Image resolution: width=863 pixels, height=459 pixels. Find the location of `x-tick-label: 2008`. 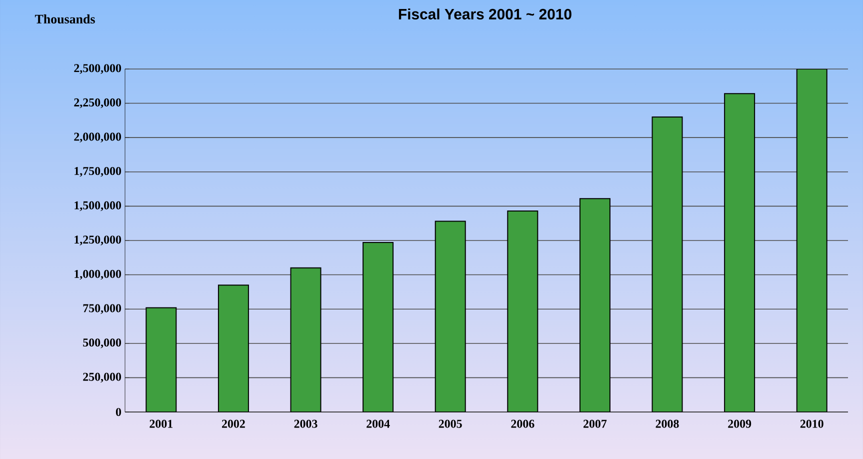

x-tick-label: 2008 is located at coordinates (667, 424).